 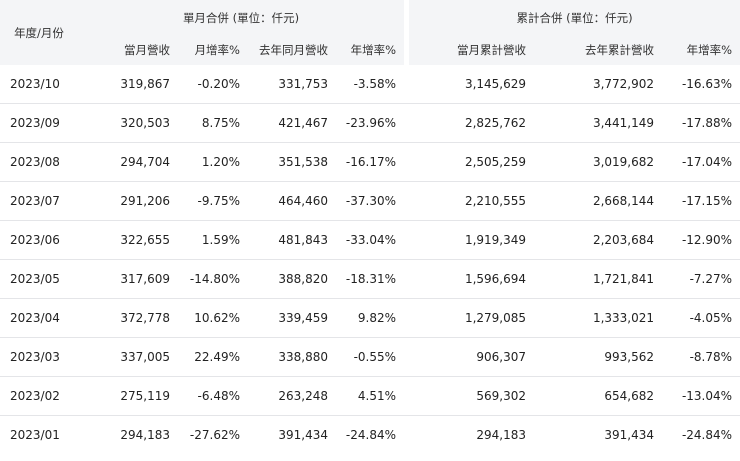 I want to click on cumulative-group-header: 累計合併 (單位：仟元), so click(x=572, y=17).